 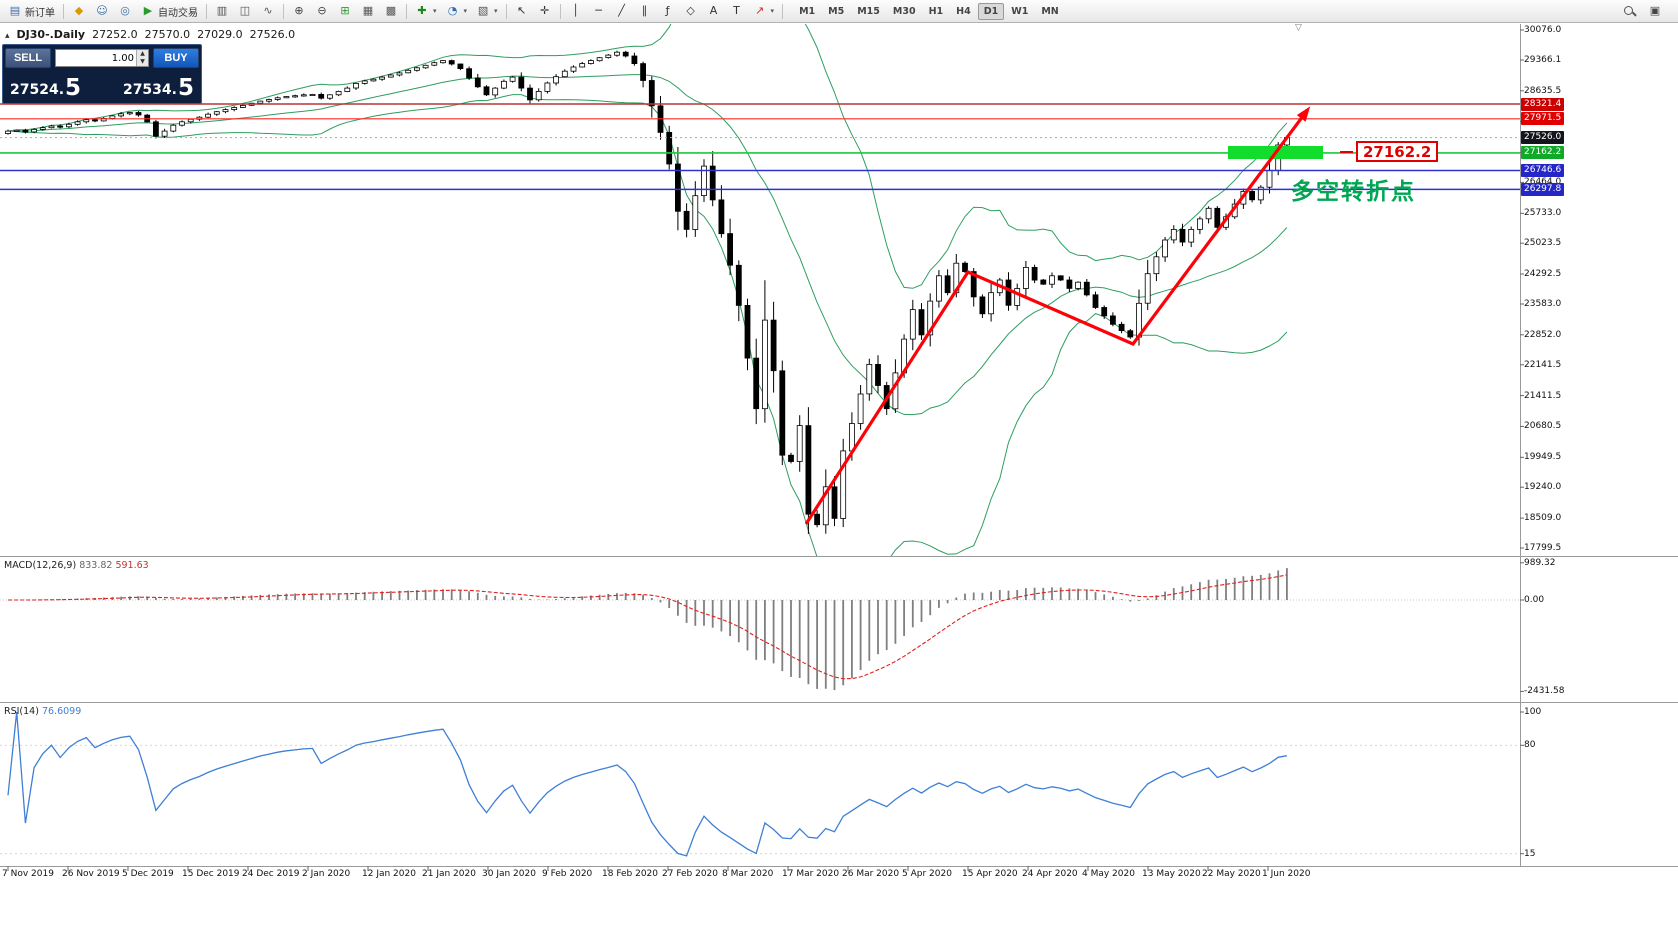 I want to click on search-button, so click(x=1629, y=11).